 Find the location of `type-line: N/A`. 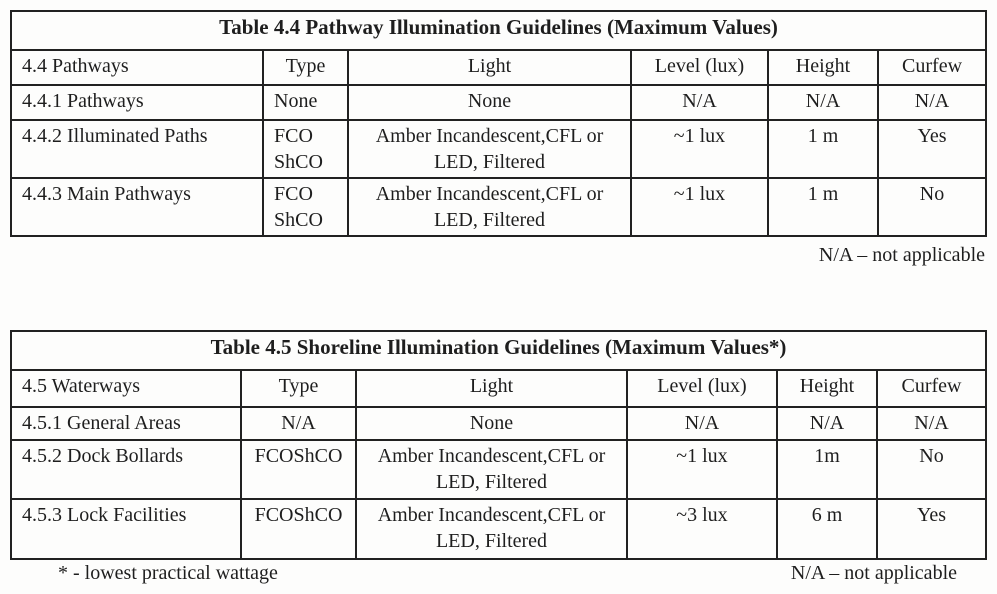

type-line: N/A is located at coordinates (298, 423).